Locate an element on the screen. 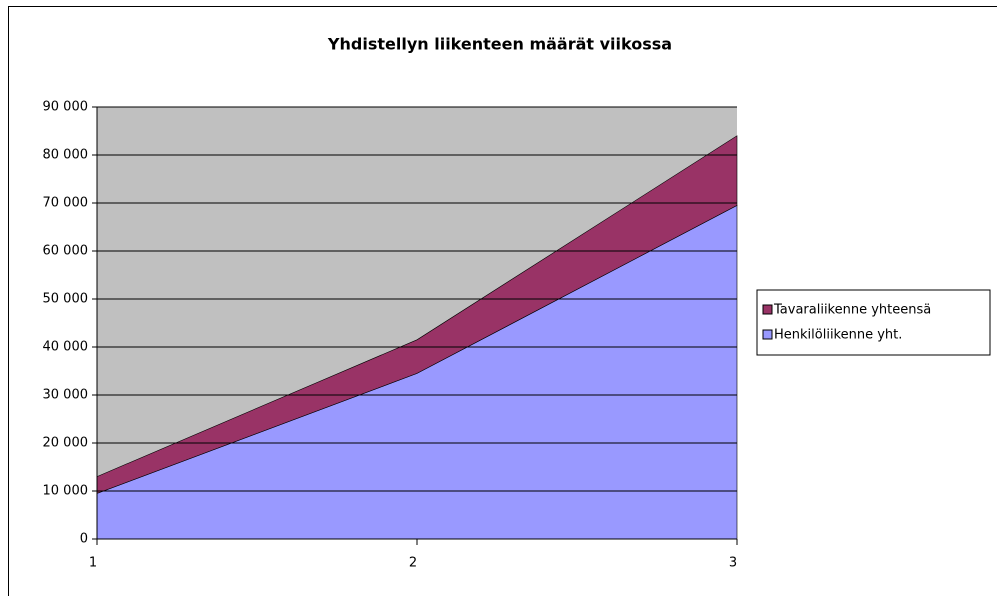 This screenshot has height=596, width=997. chart-title: Yhdistellyn liikenteen määrät viikossa is located at coordinates (499, 44).